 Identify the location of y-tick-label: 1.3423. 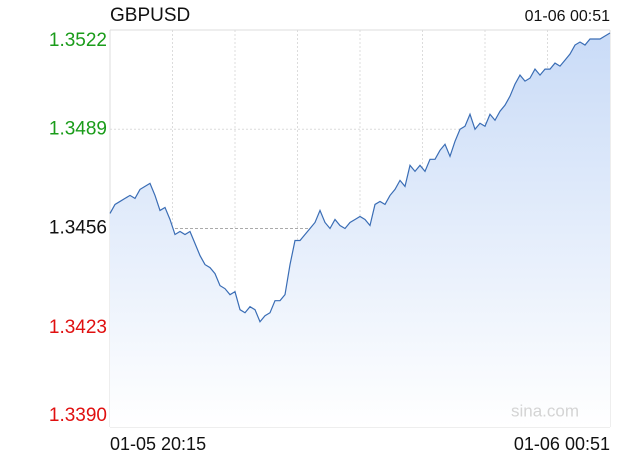
(78, 327).